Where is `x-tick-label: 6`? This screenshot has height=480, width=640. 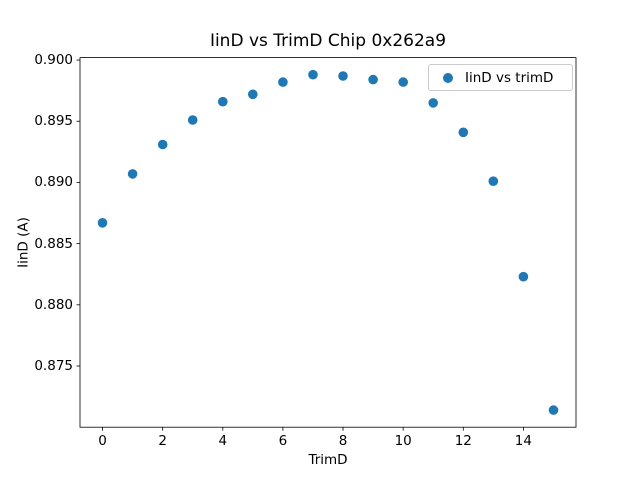
x-tick-label: 6 is located at coordinates (283, 441).